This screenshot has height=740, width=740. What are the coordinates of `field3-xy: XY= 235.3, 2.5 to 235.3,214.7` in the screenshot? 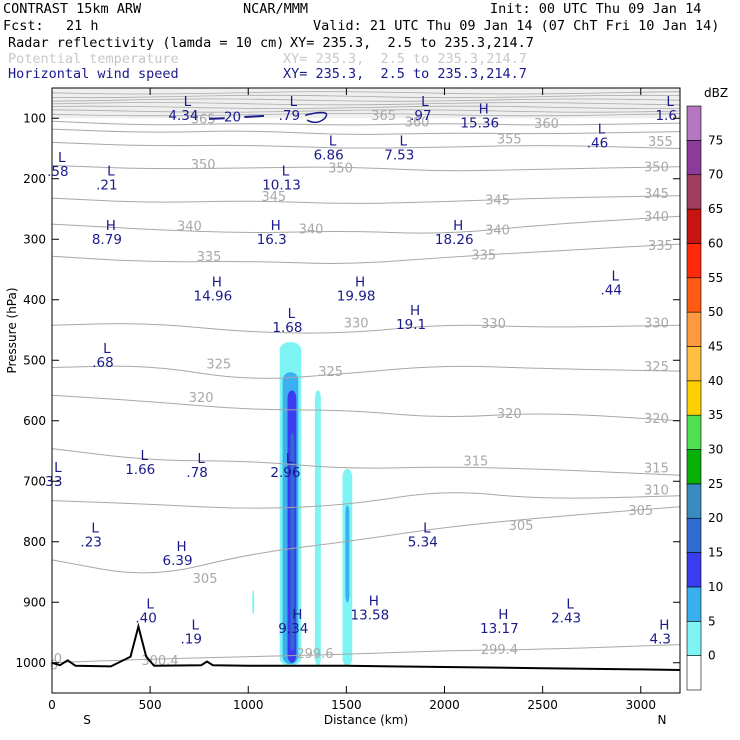 It's located at (405, 74).